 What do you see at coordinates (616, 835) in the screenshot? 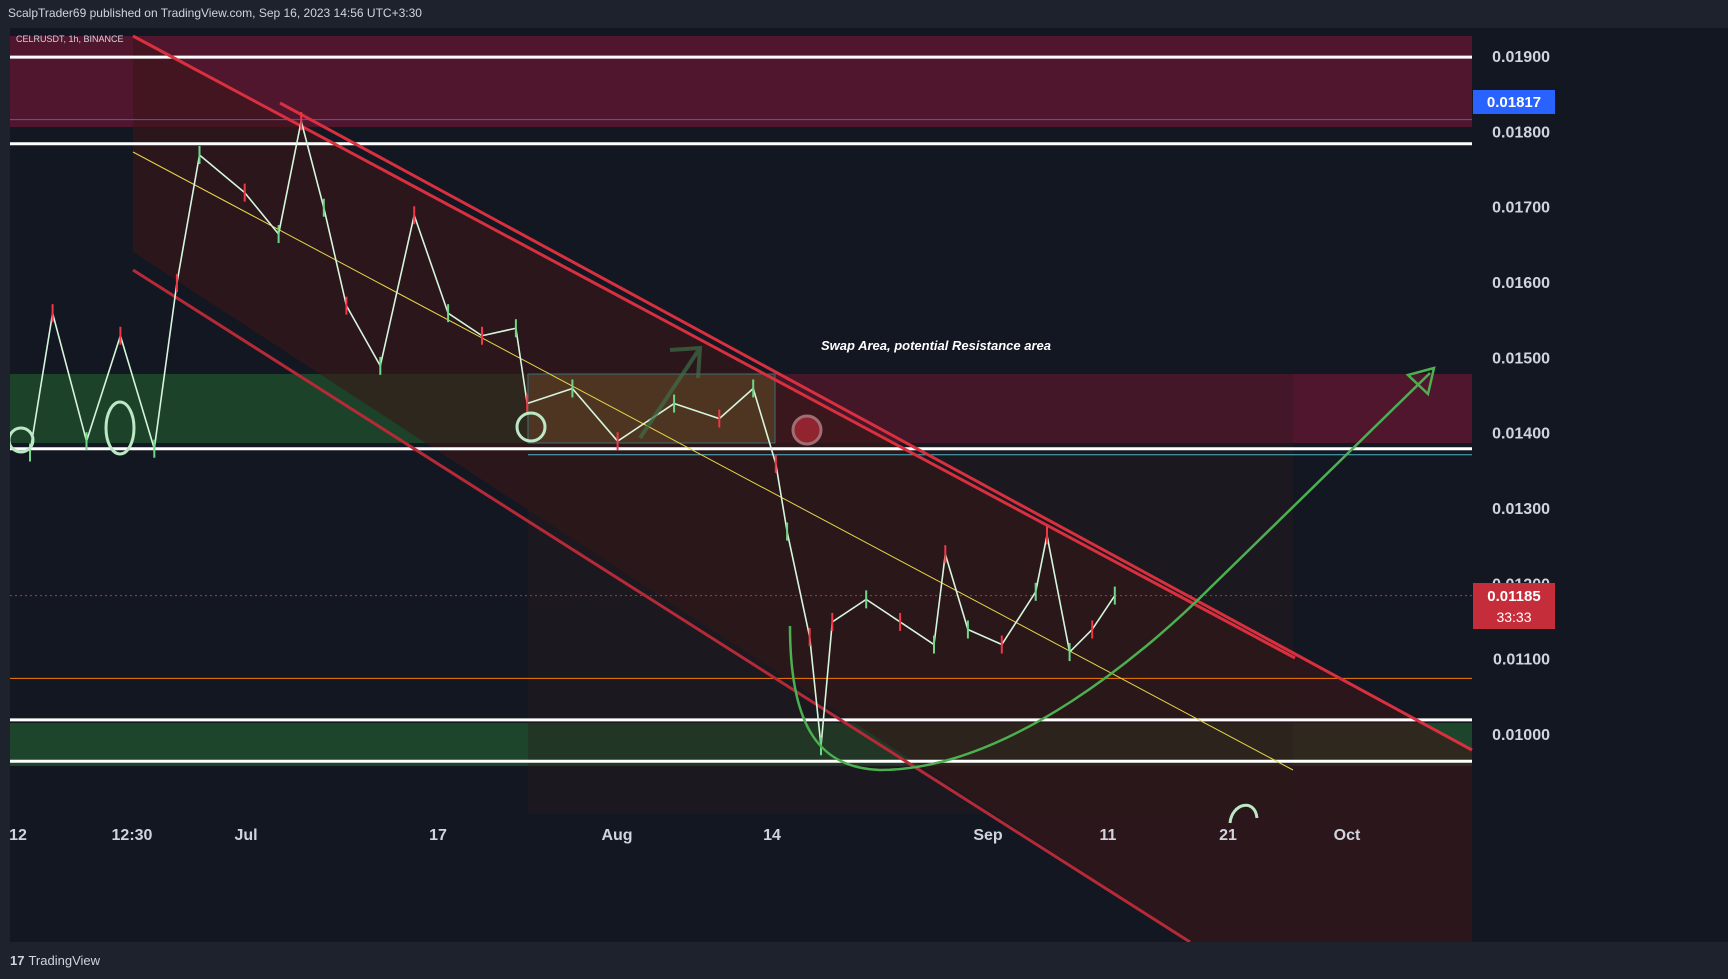
I see `x-tick-label-4: Aug` at bounding box center [616, 835].